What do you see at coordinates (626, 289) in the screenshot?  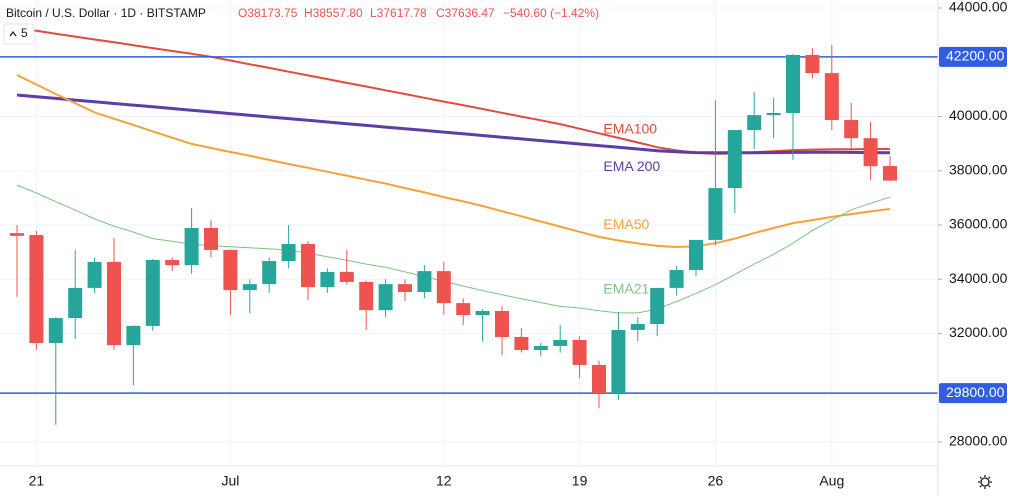 I see `ema-label: EMA21` at bounding box center [626, 289].